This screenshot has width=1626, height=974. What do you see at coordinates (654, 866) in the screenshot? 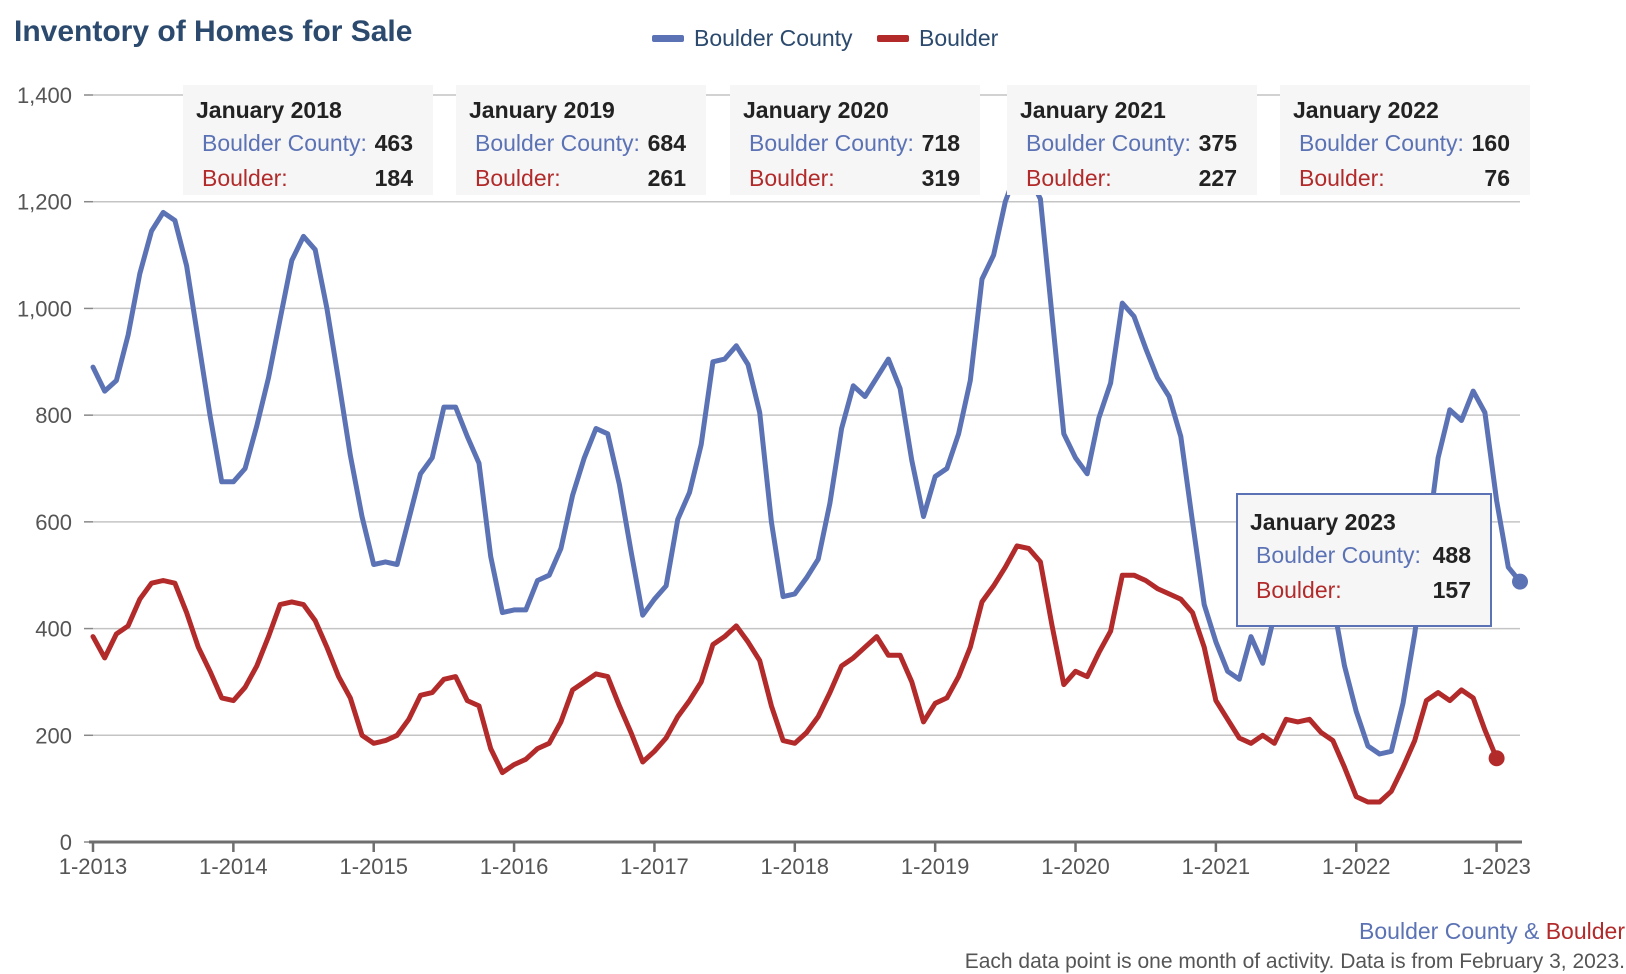
I see `x-tick-label: 1-2017` at bounding box center [654, 866].